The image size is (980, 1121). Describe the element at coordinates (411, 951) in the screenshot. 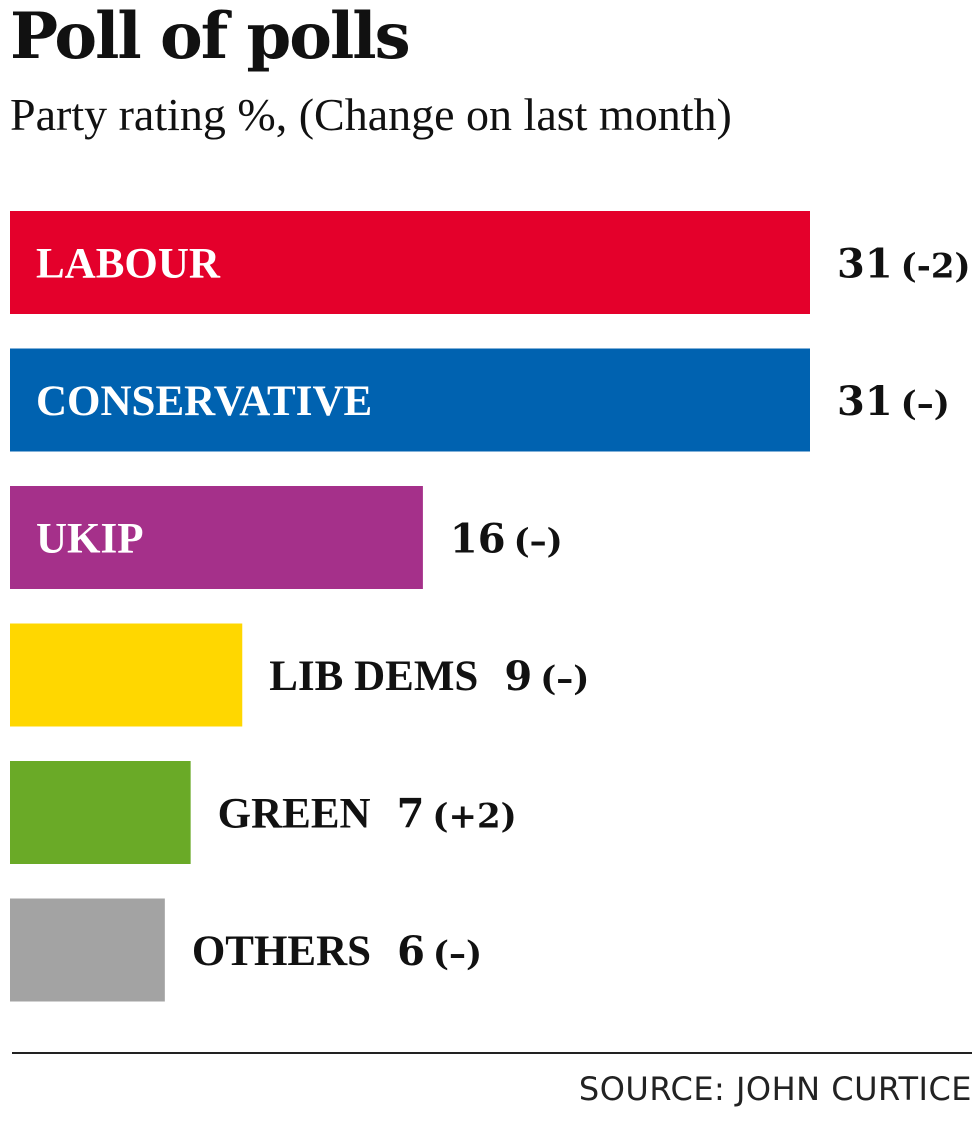

I see `value-label-others: 6` at that location.